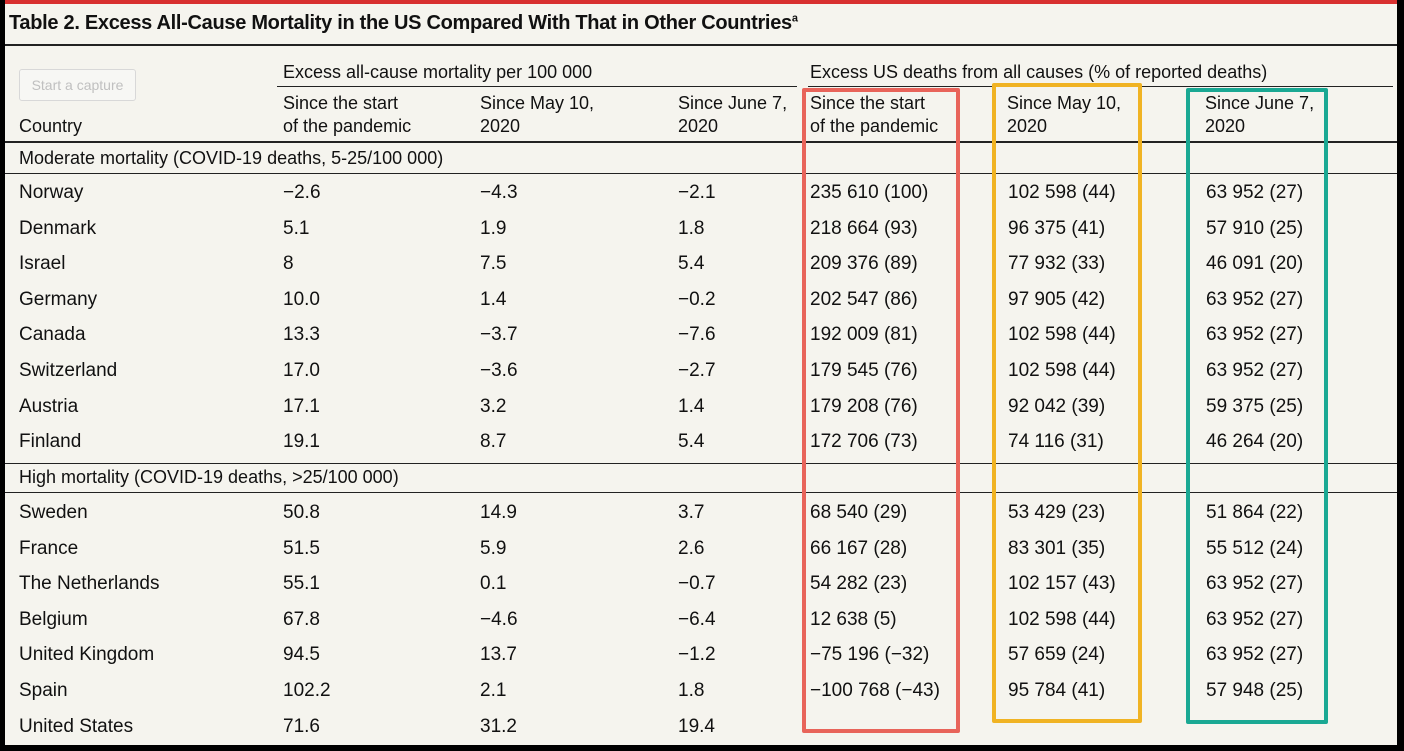  What do you see at coordinates (701, 492) in the screenshot?
I see `section-rule-high` at bounding box center [701, 492].